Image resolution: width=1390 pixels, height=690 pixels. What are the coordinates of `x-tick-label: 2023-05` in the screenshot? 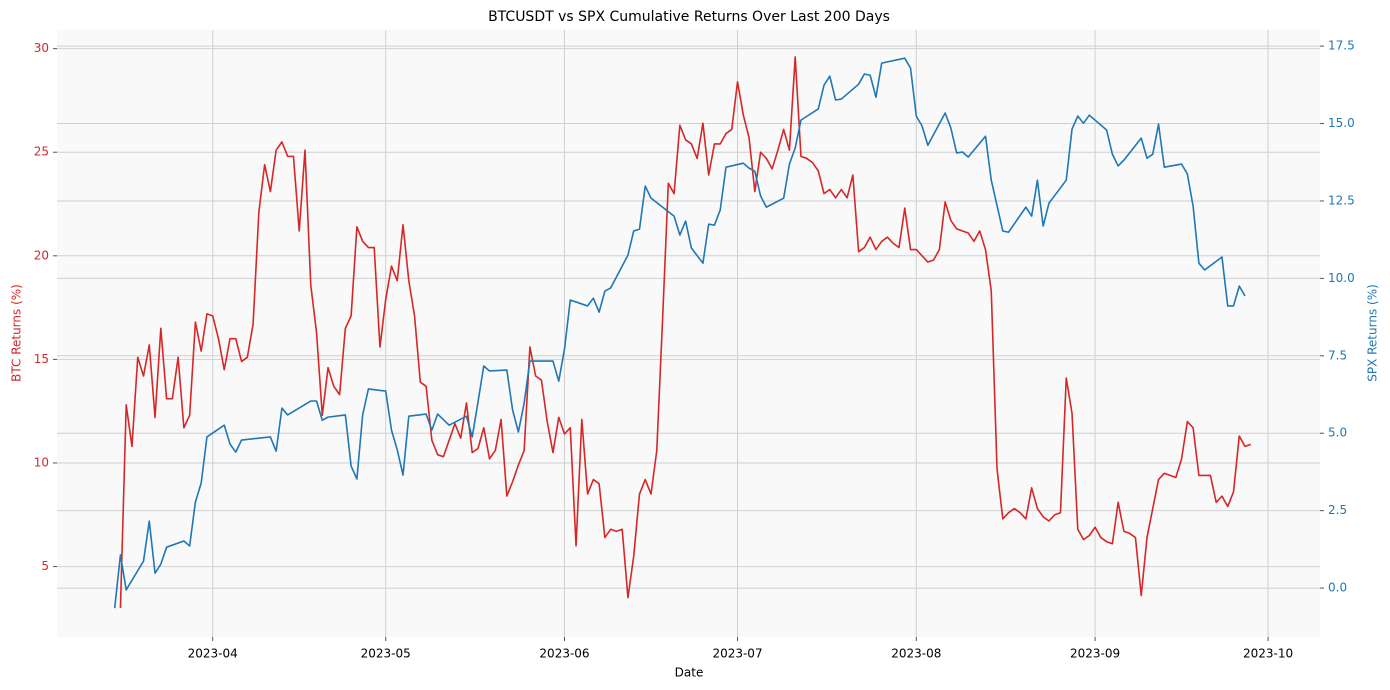 It's located at (386, 654).